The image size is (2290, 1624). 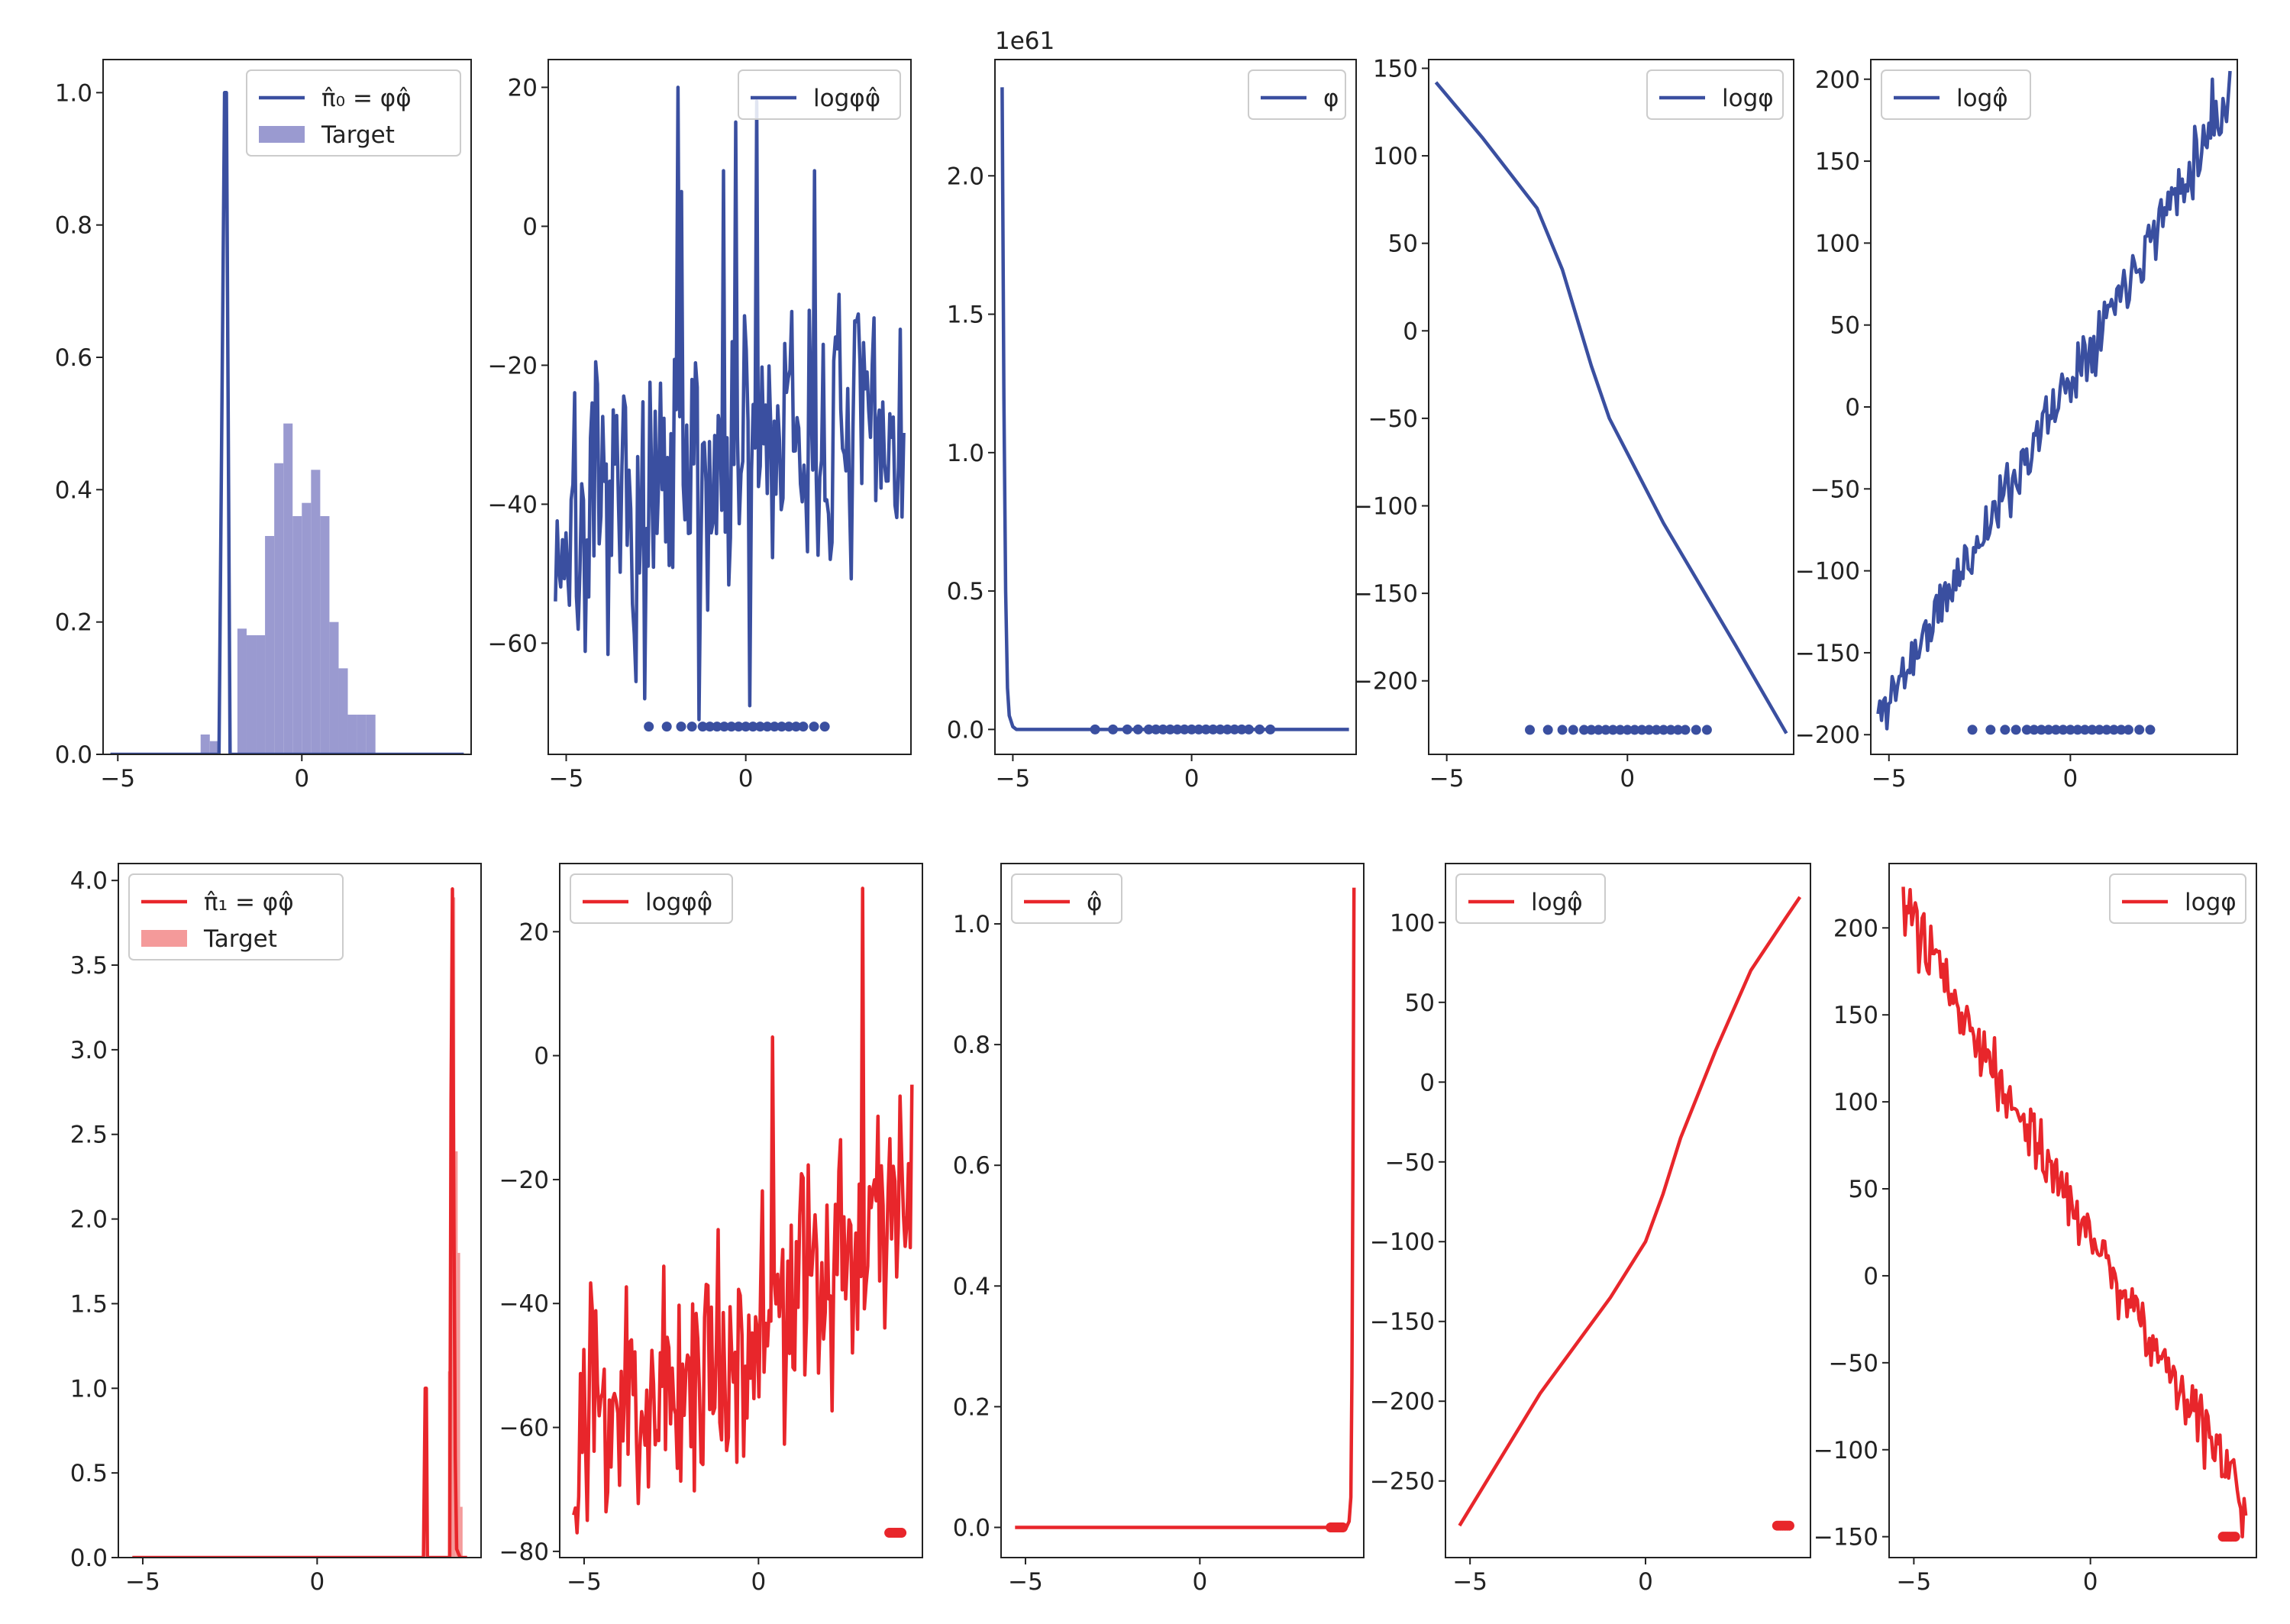 I want to click on subplot-r2c3: −5 0 0.0 0.2 0.4 0.6 0.8 1.0 φ̂, so click(x=1159, y=1229).